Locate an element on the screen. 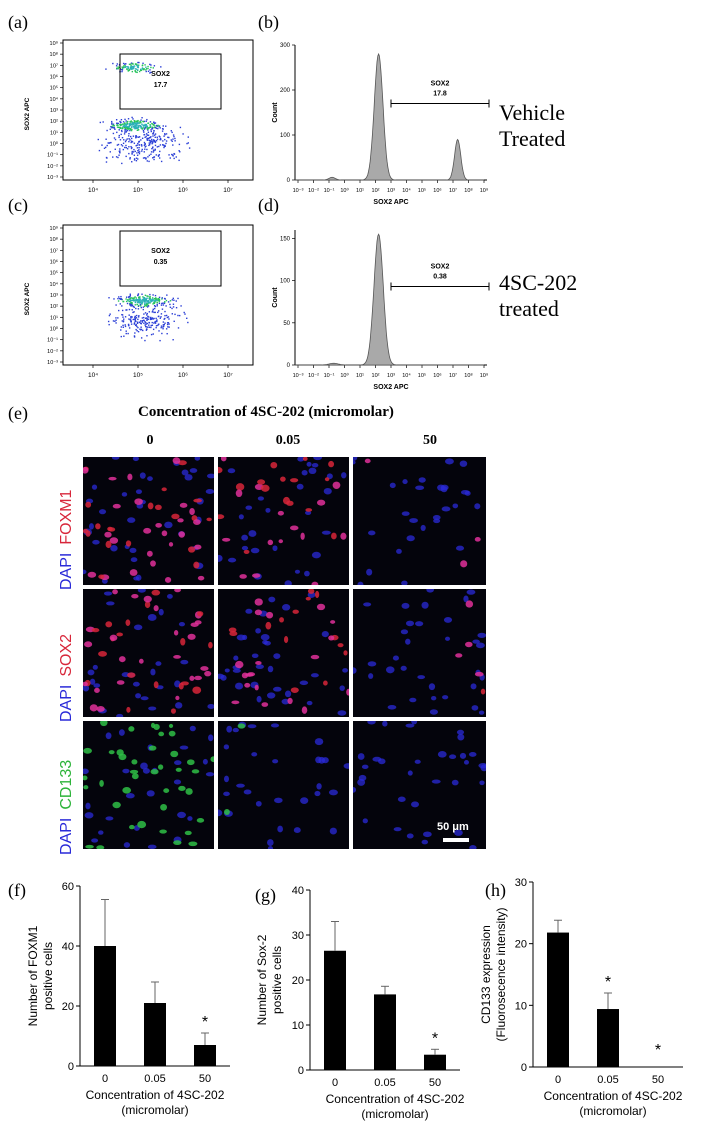 Image resolution: width=712 pixels, height=1137 pixels. y-tick-label: 10⁻³ is located at coordinates (52, 178).